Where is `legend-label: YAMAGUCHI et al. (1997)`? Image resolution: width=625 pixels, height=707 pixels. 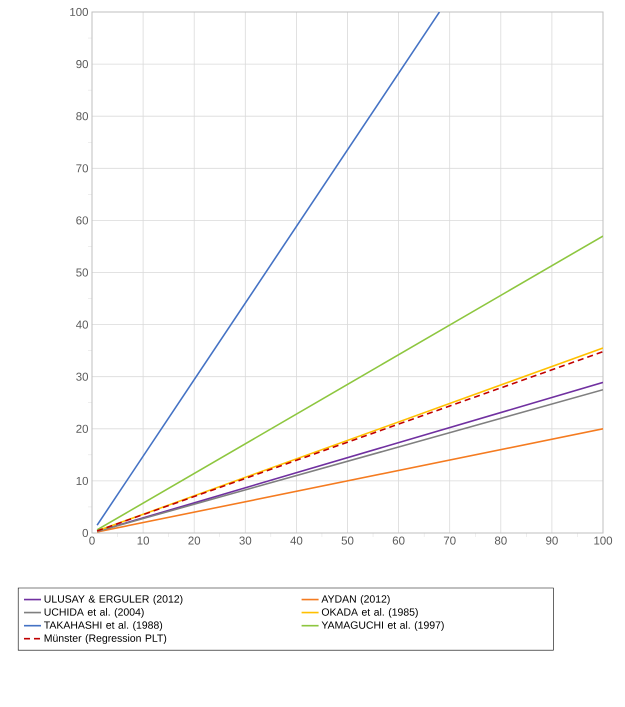 legend-label: YAMAGUCHI et al. (1997) is located at coordinates (383, 626).